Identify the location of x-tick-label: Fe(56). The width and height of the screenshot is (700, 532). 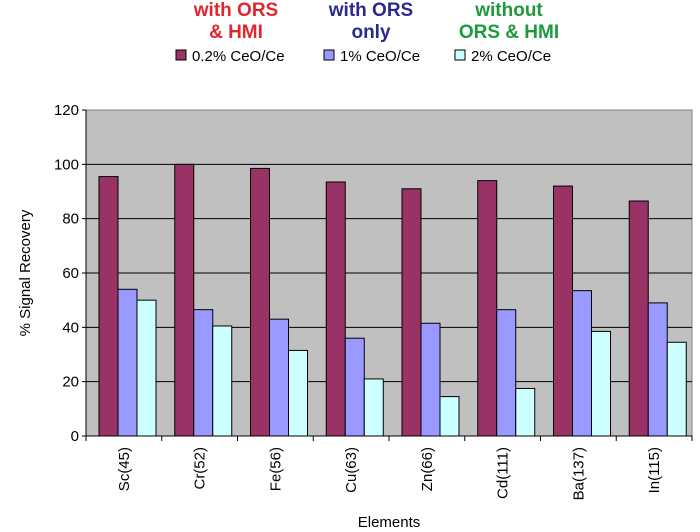
(275, 469).